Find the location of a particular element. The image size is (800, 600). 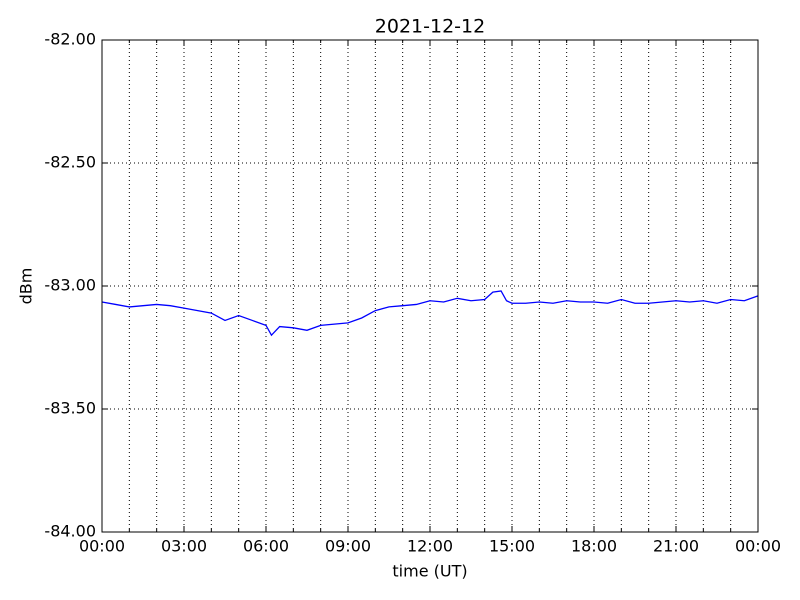

x-tick-label: 03:00 is located at coordinates (184, 546).